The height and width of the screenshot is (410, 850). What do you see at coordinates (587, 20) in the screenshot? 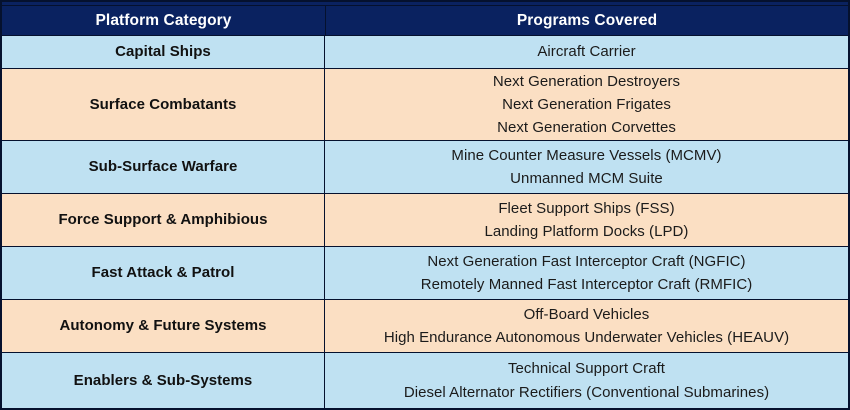
I see `column-header-programs-covered: Programs Covered` at bounding box center [587, 20].